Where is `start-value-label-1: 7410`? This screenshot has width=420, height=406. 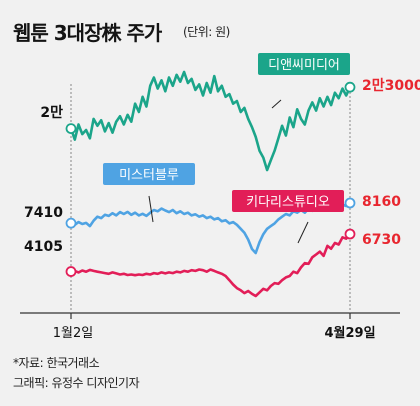 start-value-label-1: 7410 is located at coordinates (43, 213).